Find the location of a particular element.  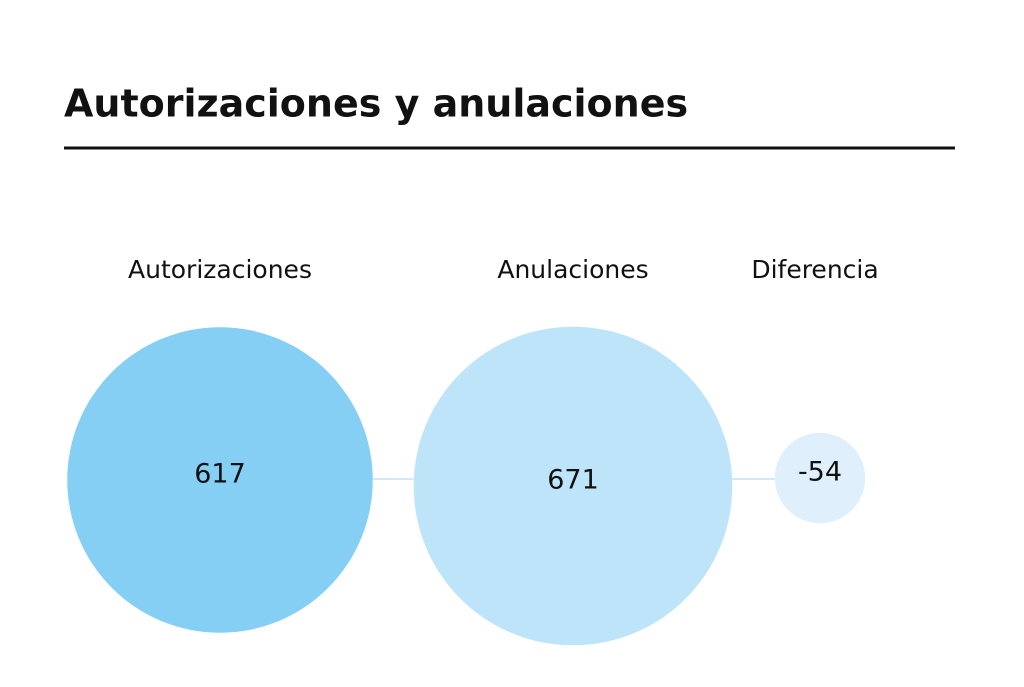

value-label: -54 is located at coordinates (820, 472).